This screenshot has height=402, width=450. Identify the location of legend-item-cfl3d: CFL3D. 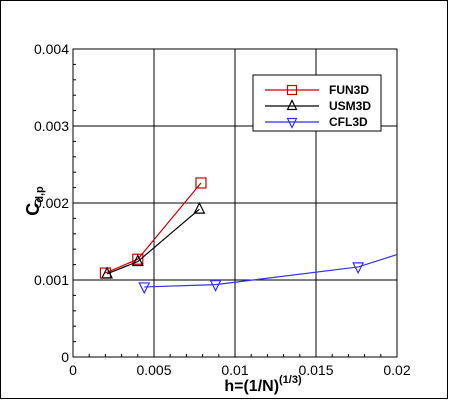
(316, 122).